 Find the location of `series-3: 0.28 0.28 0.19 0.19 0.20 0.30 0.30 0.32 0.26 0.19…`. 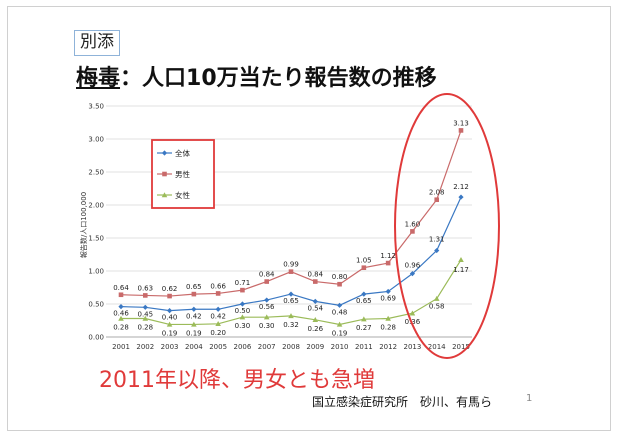

series-3: 0.28 0.28 0.19 0.19 0.20 0.30 0.30 0.32 0.26 0.19… is located at coordinates (291, 296).